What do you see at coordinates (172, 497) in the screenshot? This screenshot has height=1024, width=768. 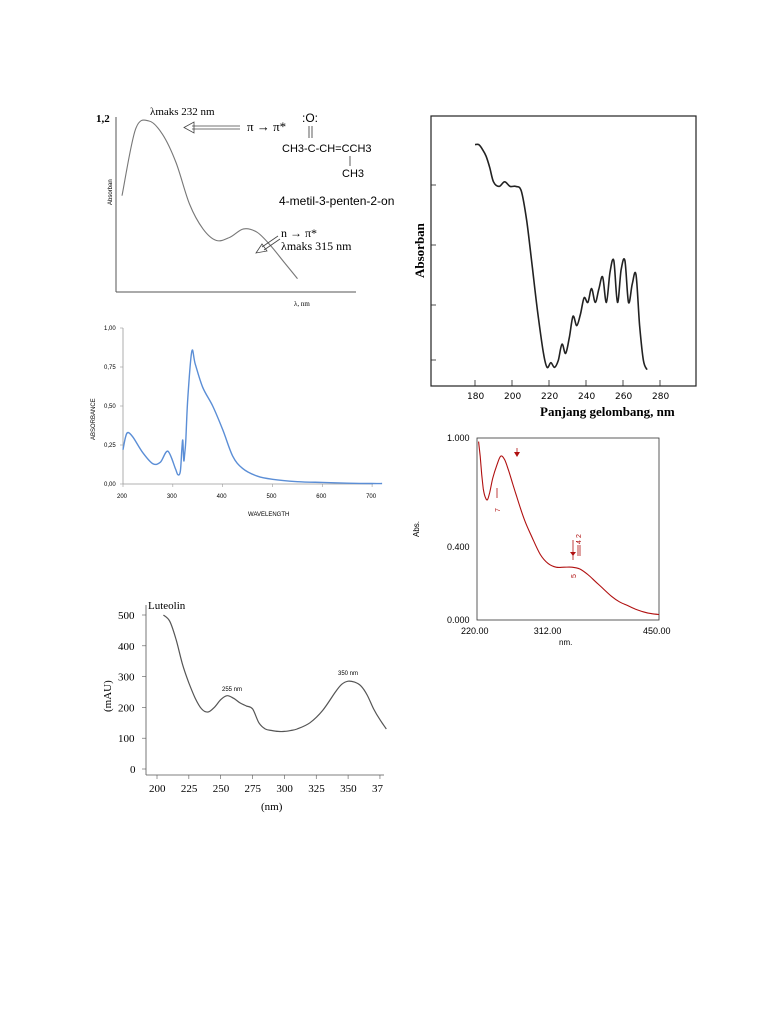 I see `abs-x-tick-label: 300` at bounding box center [172, 497].